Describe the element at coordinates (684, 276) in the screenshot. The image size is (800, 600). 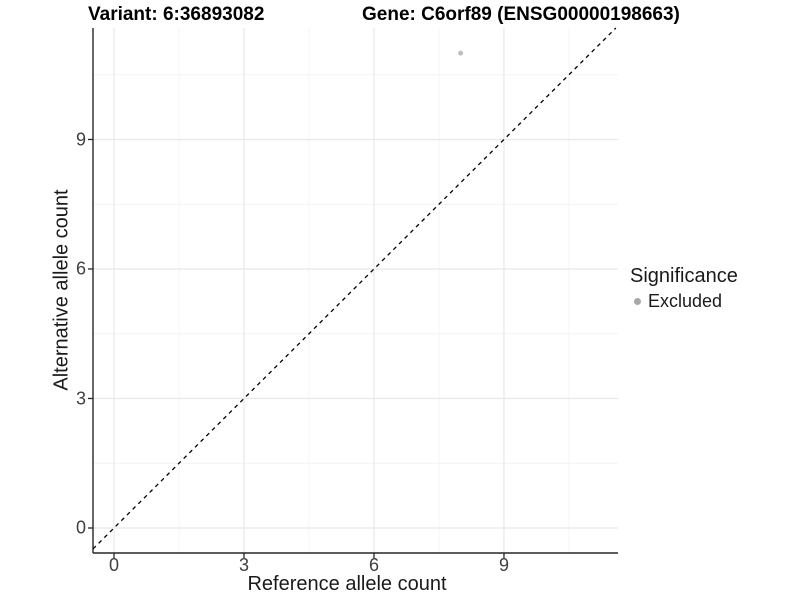
I see `legend-title: Significance` at that location.